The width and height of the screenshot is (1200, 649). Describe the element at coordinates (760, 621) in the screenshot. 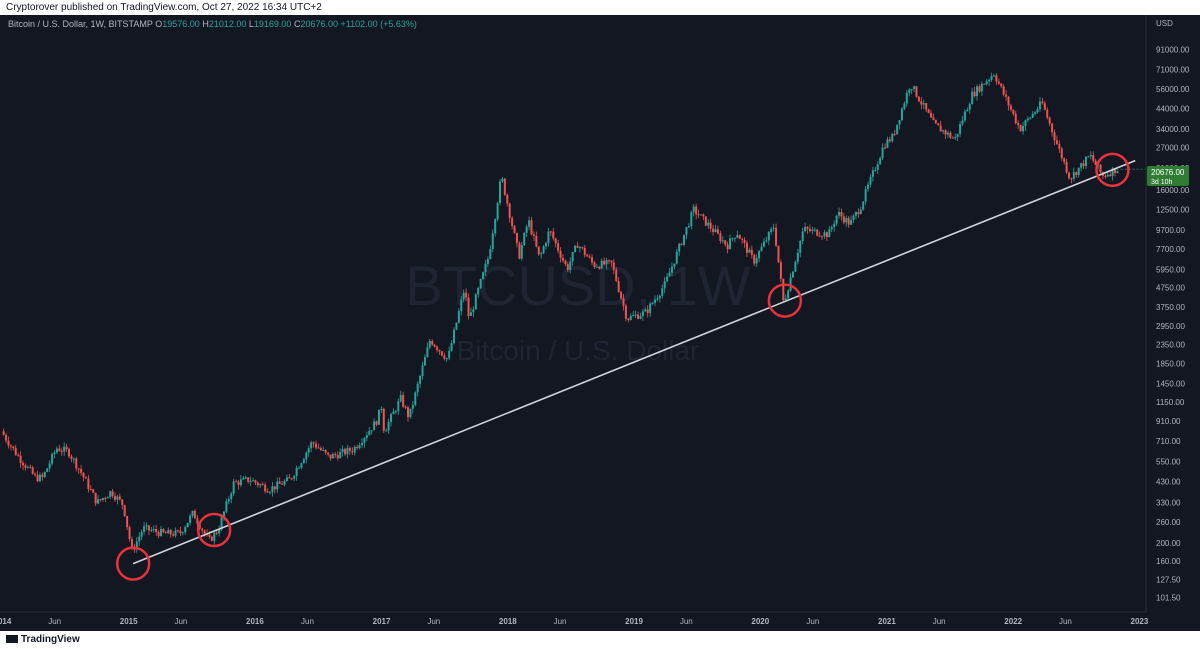

I see `time-tick-label: 2020` at that location.